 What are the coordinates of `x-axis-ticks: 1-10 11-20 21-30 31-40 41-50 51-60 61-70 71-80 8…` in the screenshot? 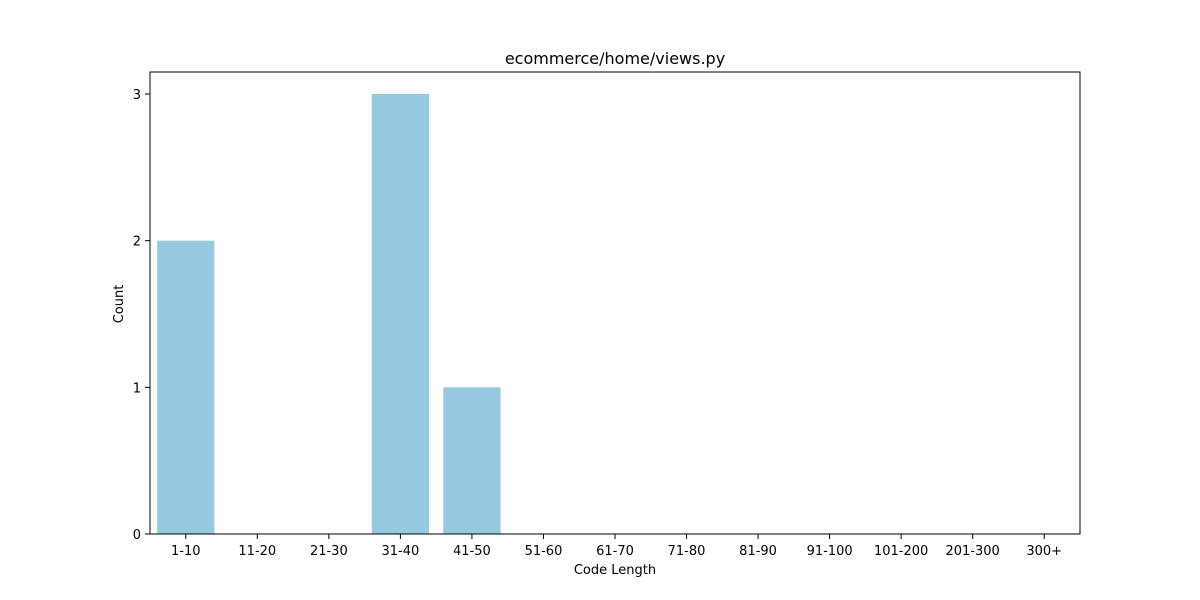 It's located at (616, 546).